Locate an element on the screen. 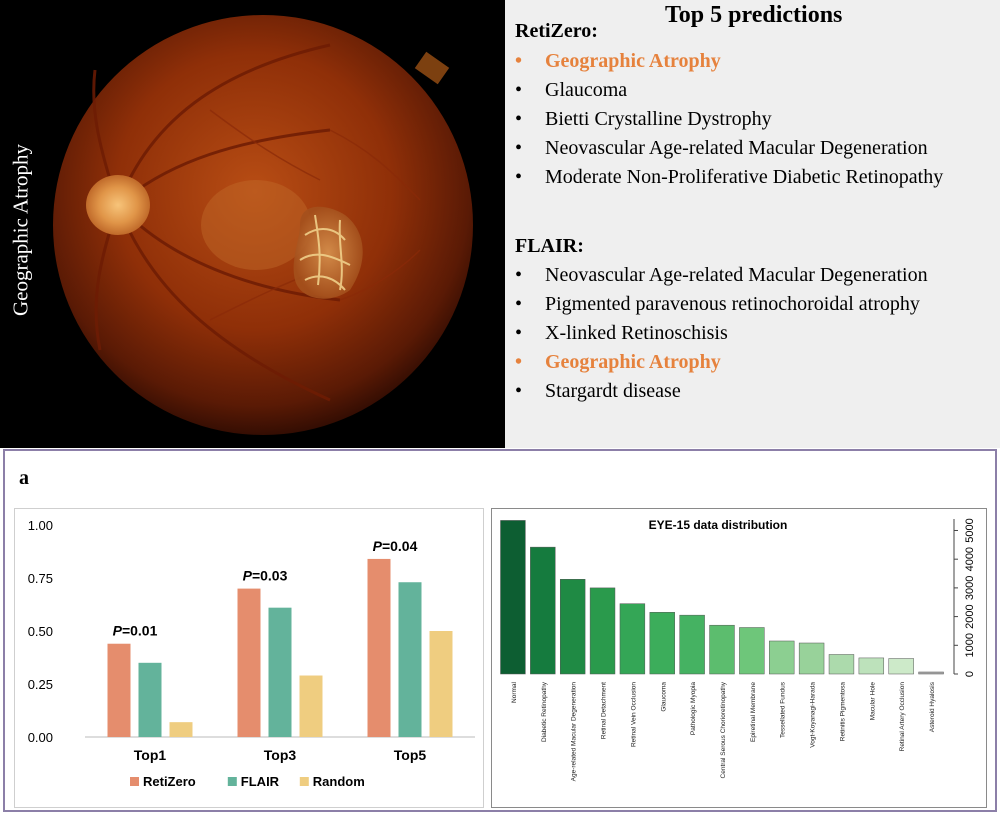 The width and height of the screenshot is (1000, 815). retizero-title: RetiZero: is located at coordinates (556, 31).